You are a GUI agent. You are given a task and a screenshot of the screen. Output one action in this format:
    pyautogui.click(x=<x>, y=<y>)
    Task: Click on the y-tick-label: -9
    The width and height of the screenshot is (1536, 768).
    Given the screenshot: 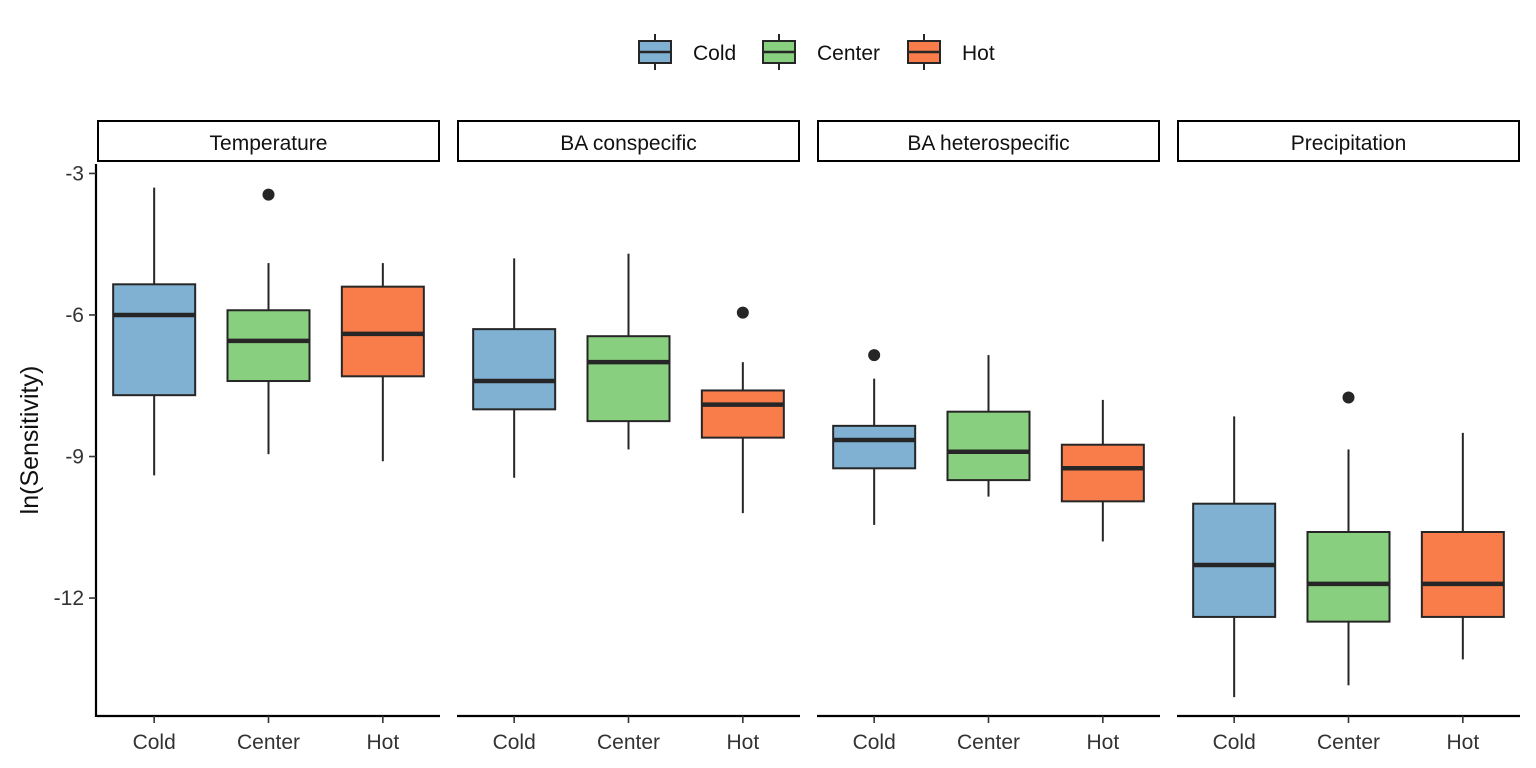 What is the action you would take?
    pyautogui.click(x=74, y=457)
    